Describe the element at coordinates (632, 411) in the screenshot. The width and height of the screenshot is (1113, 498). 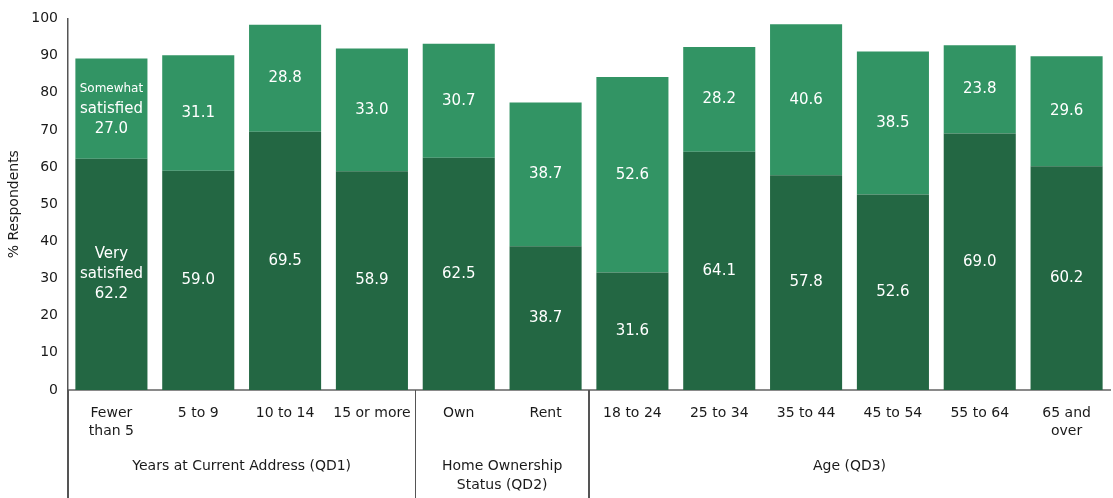
I see `x-tick-label: 18 to 24` at that location.